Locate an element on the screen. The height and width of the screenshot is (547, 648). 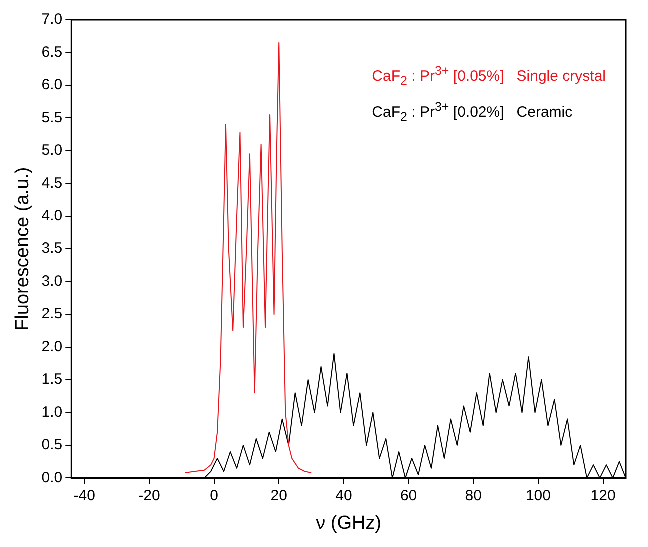
y-tick-label: 0.0 is located at coordinates (52, 477).